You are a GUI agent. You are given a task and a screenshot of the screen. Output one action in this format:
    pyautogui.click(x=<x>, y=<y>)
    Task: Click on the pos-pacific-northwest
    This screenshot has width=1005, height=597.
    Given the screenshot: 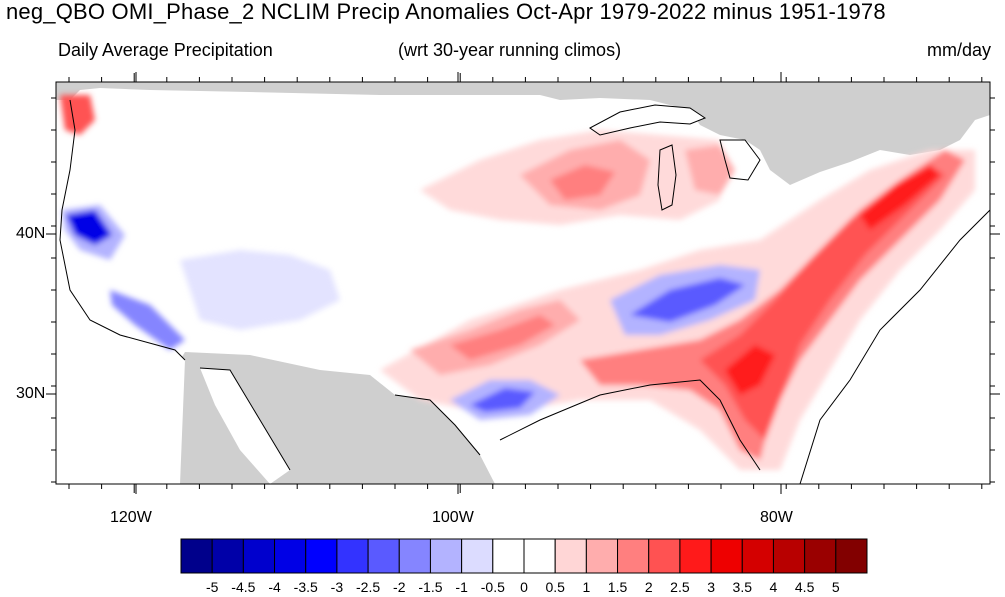 What is the action you would take?
    pyautogui.click(x=77, y=115)
    